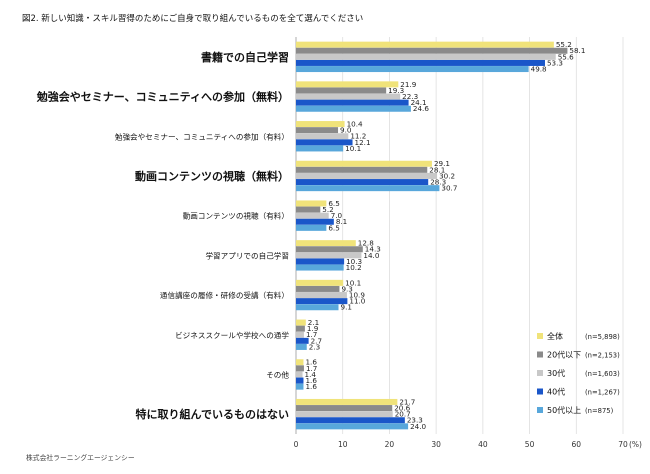  Describe the element at coordinates (403, 414) in the screenshot. I see `value-label: 20.7` at that location.